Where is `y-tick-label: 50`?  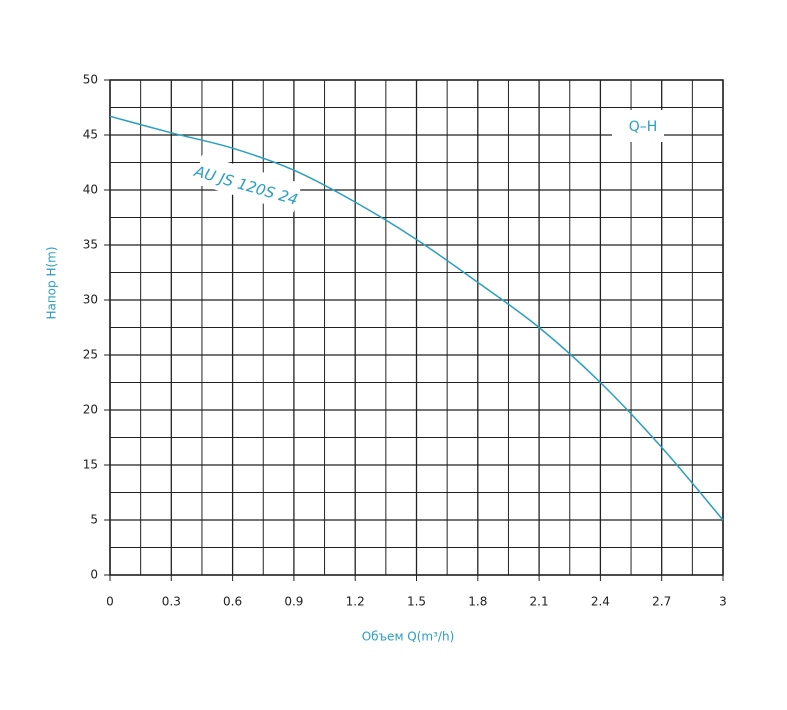
y-tick-label: 50 is located at coordinates (90, 80).